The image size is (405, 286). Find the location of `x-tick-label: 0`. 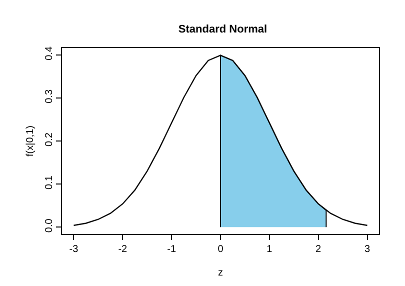

x-tick-label: 0 is located at coordinates (221, 249).